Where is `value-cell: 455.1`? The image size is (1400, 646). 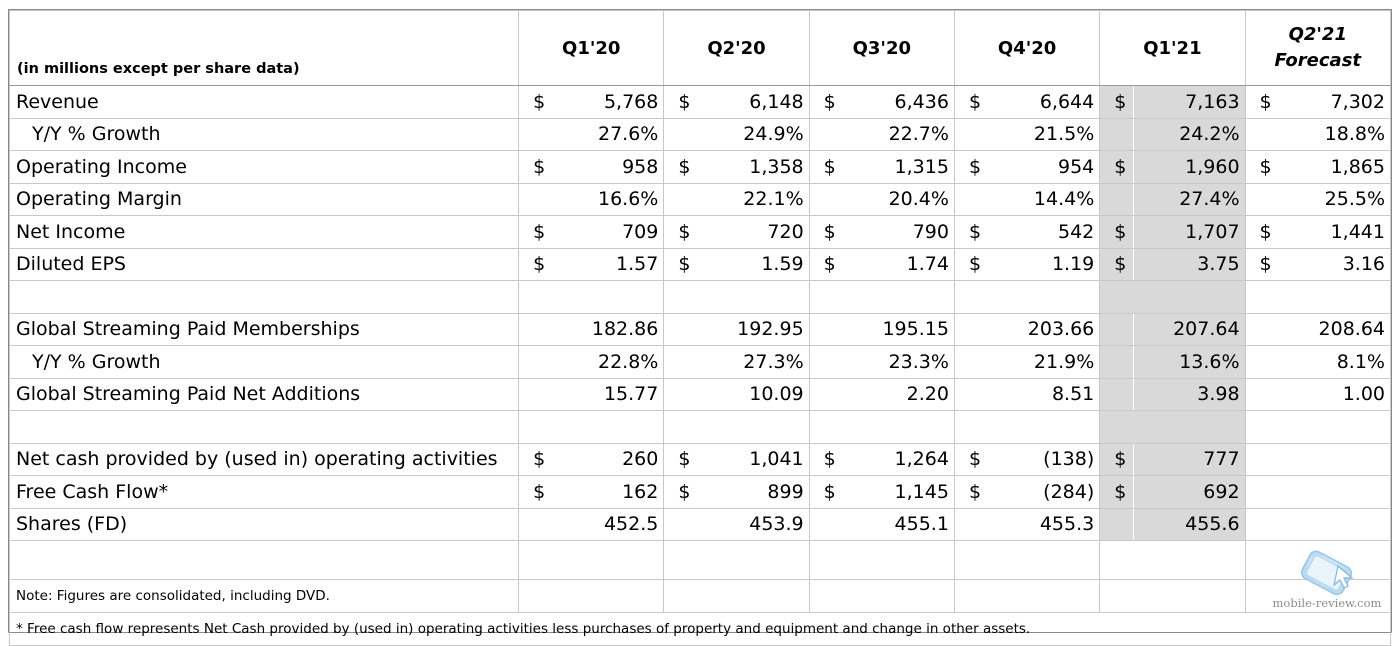
value-cell: 455.1 is located at coordinates (899, 524).